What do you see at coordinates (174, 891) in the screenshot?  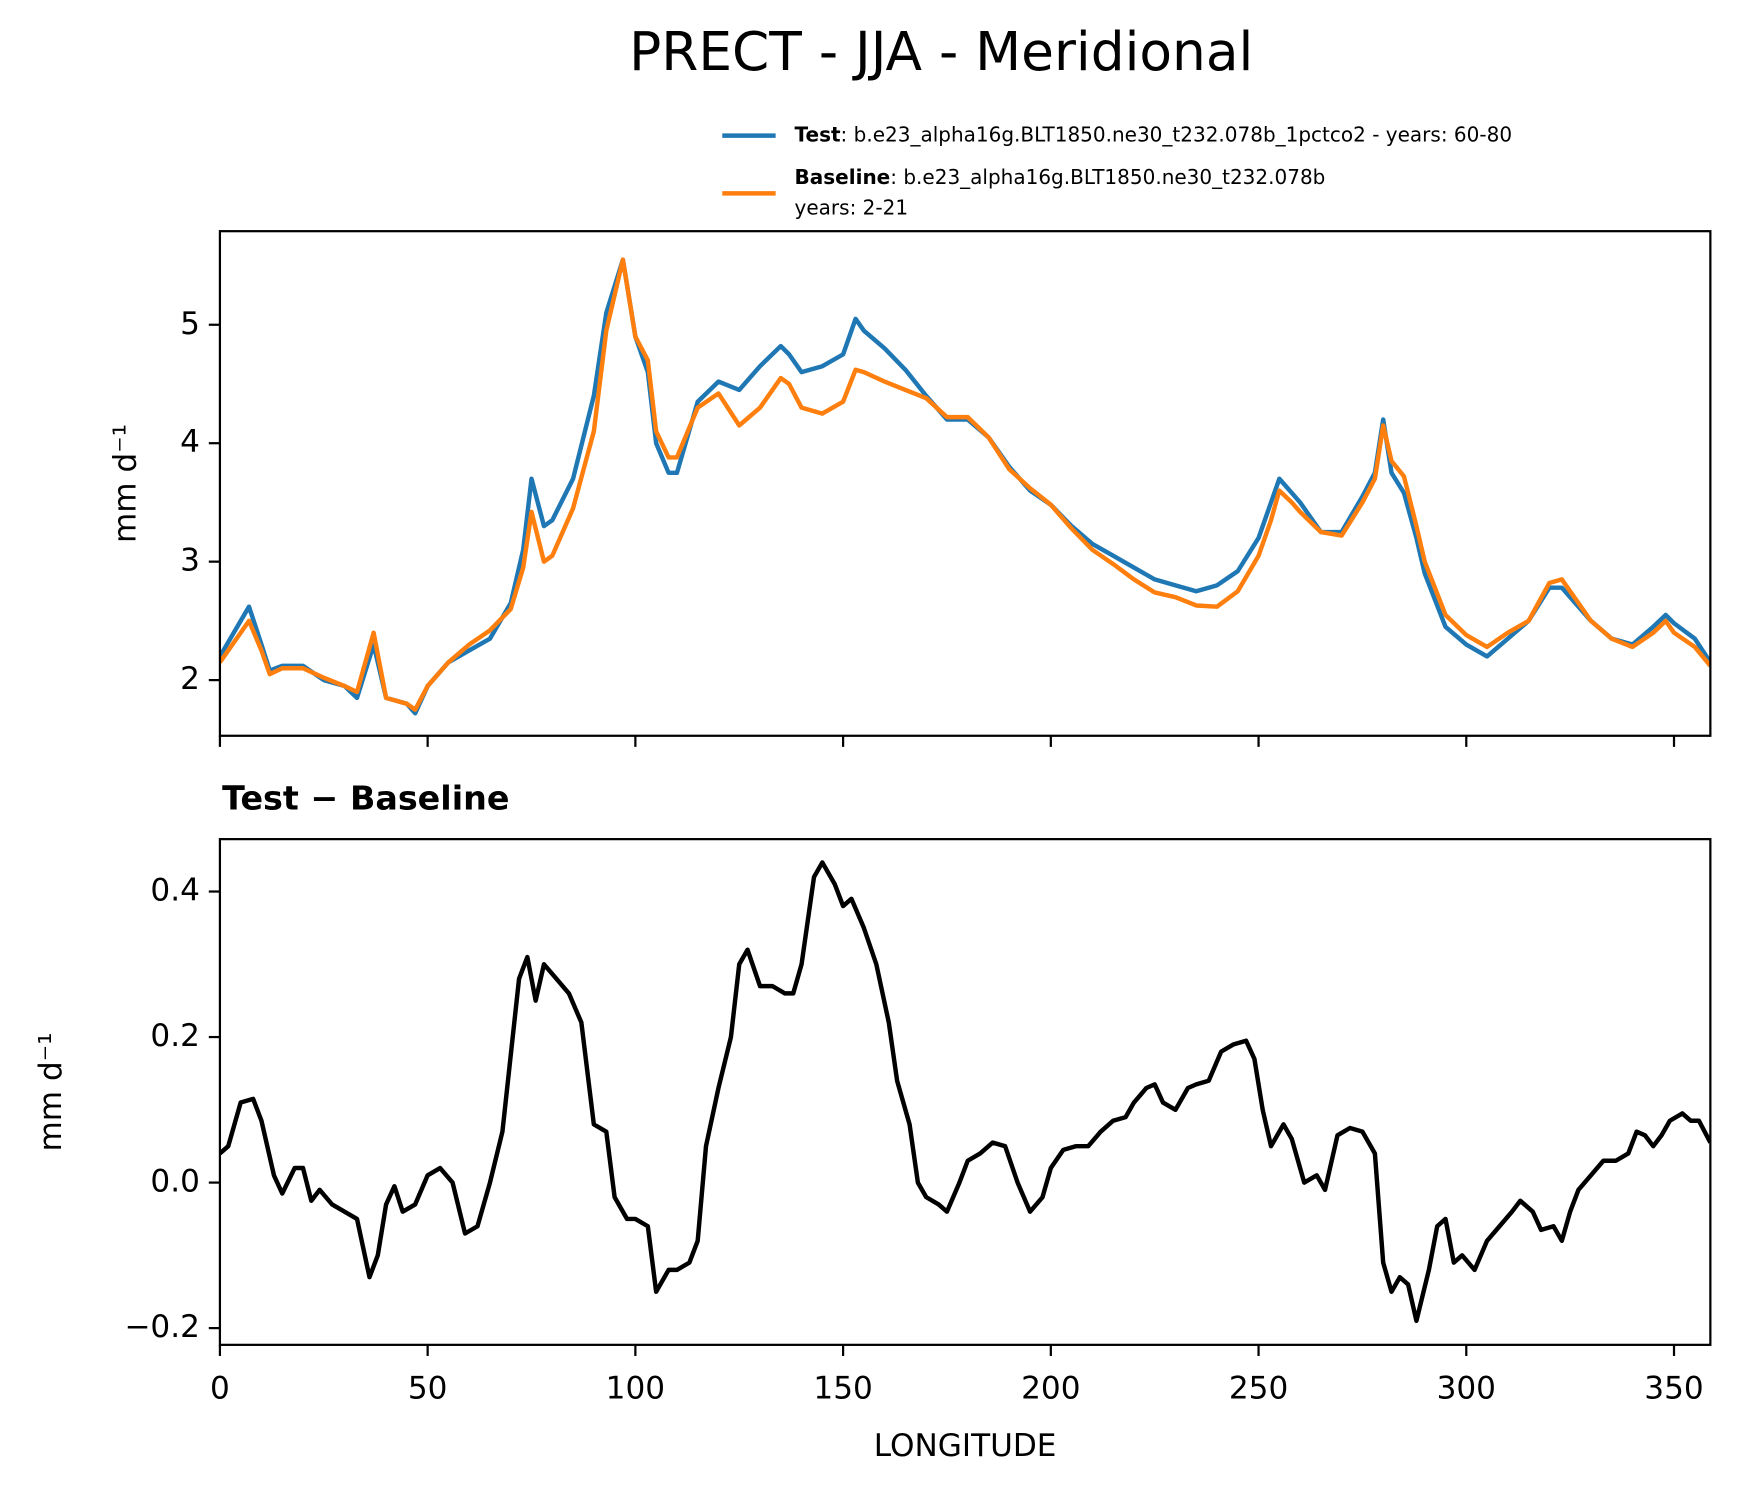 I see `y-tick-label: 0.4` at bounding box center [174, 891].